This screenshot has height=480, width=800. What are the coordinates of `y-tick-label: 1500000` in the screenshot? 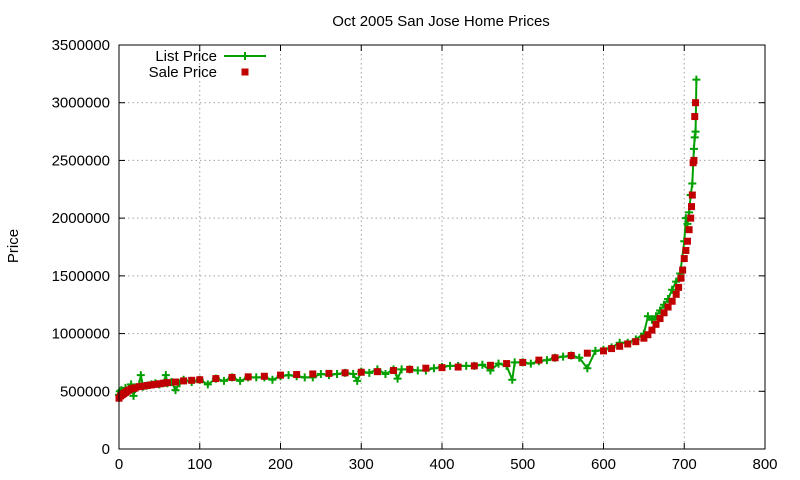 It's located at (81, 276).